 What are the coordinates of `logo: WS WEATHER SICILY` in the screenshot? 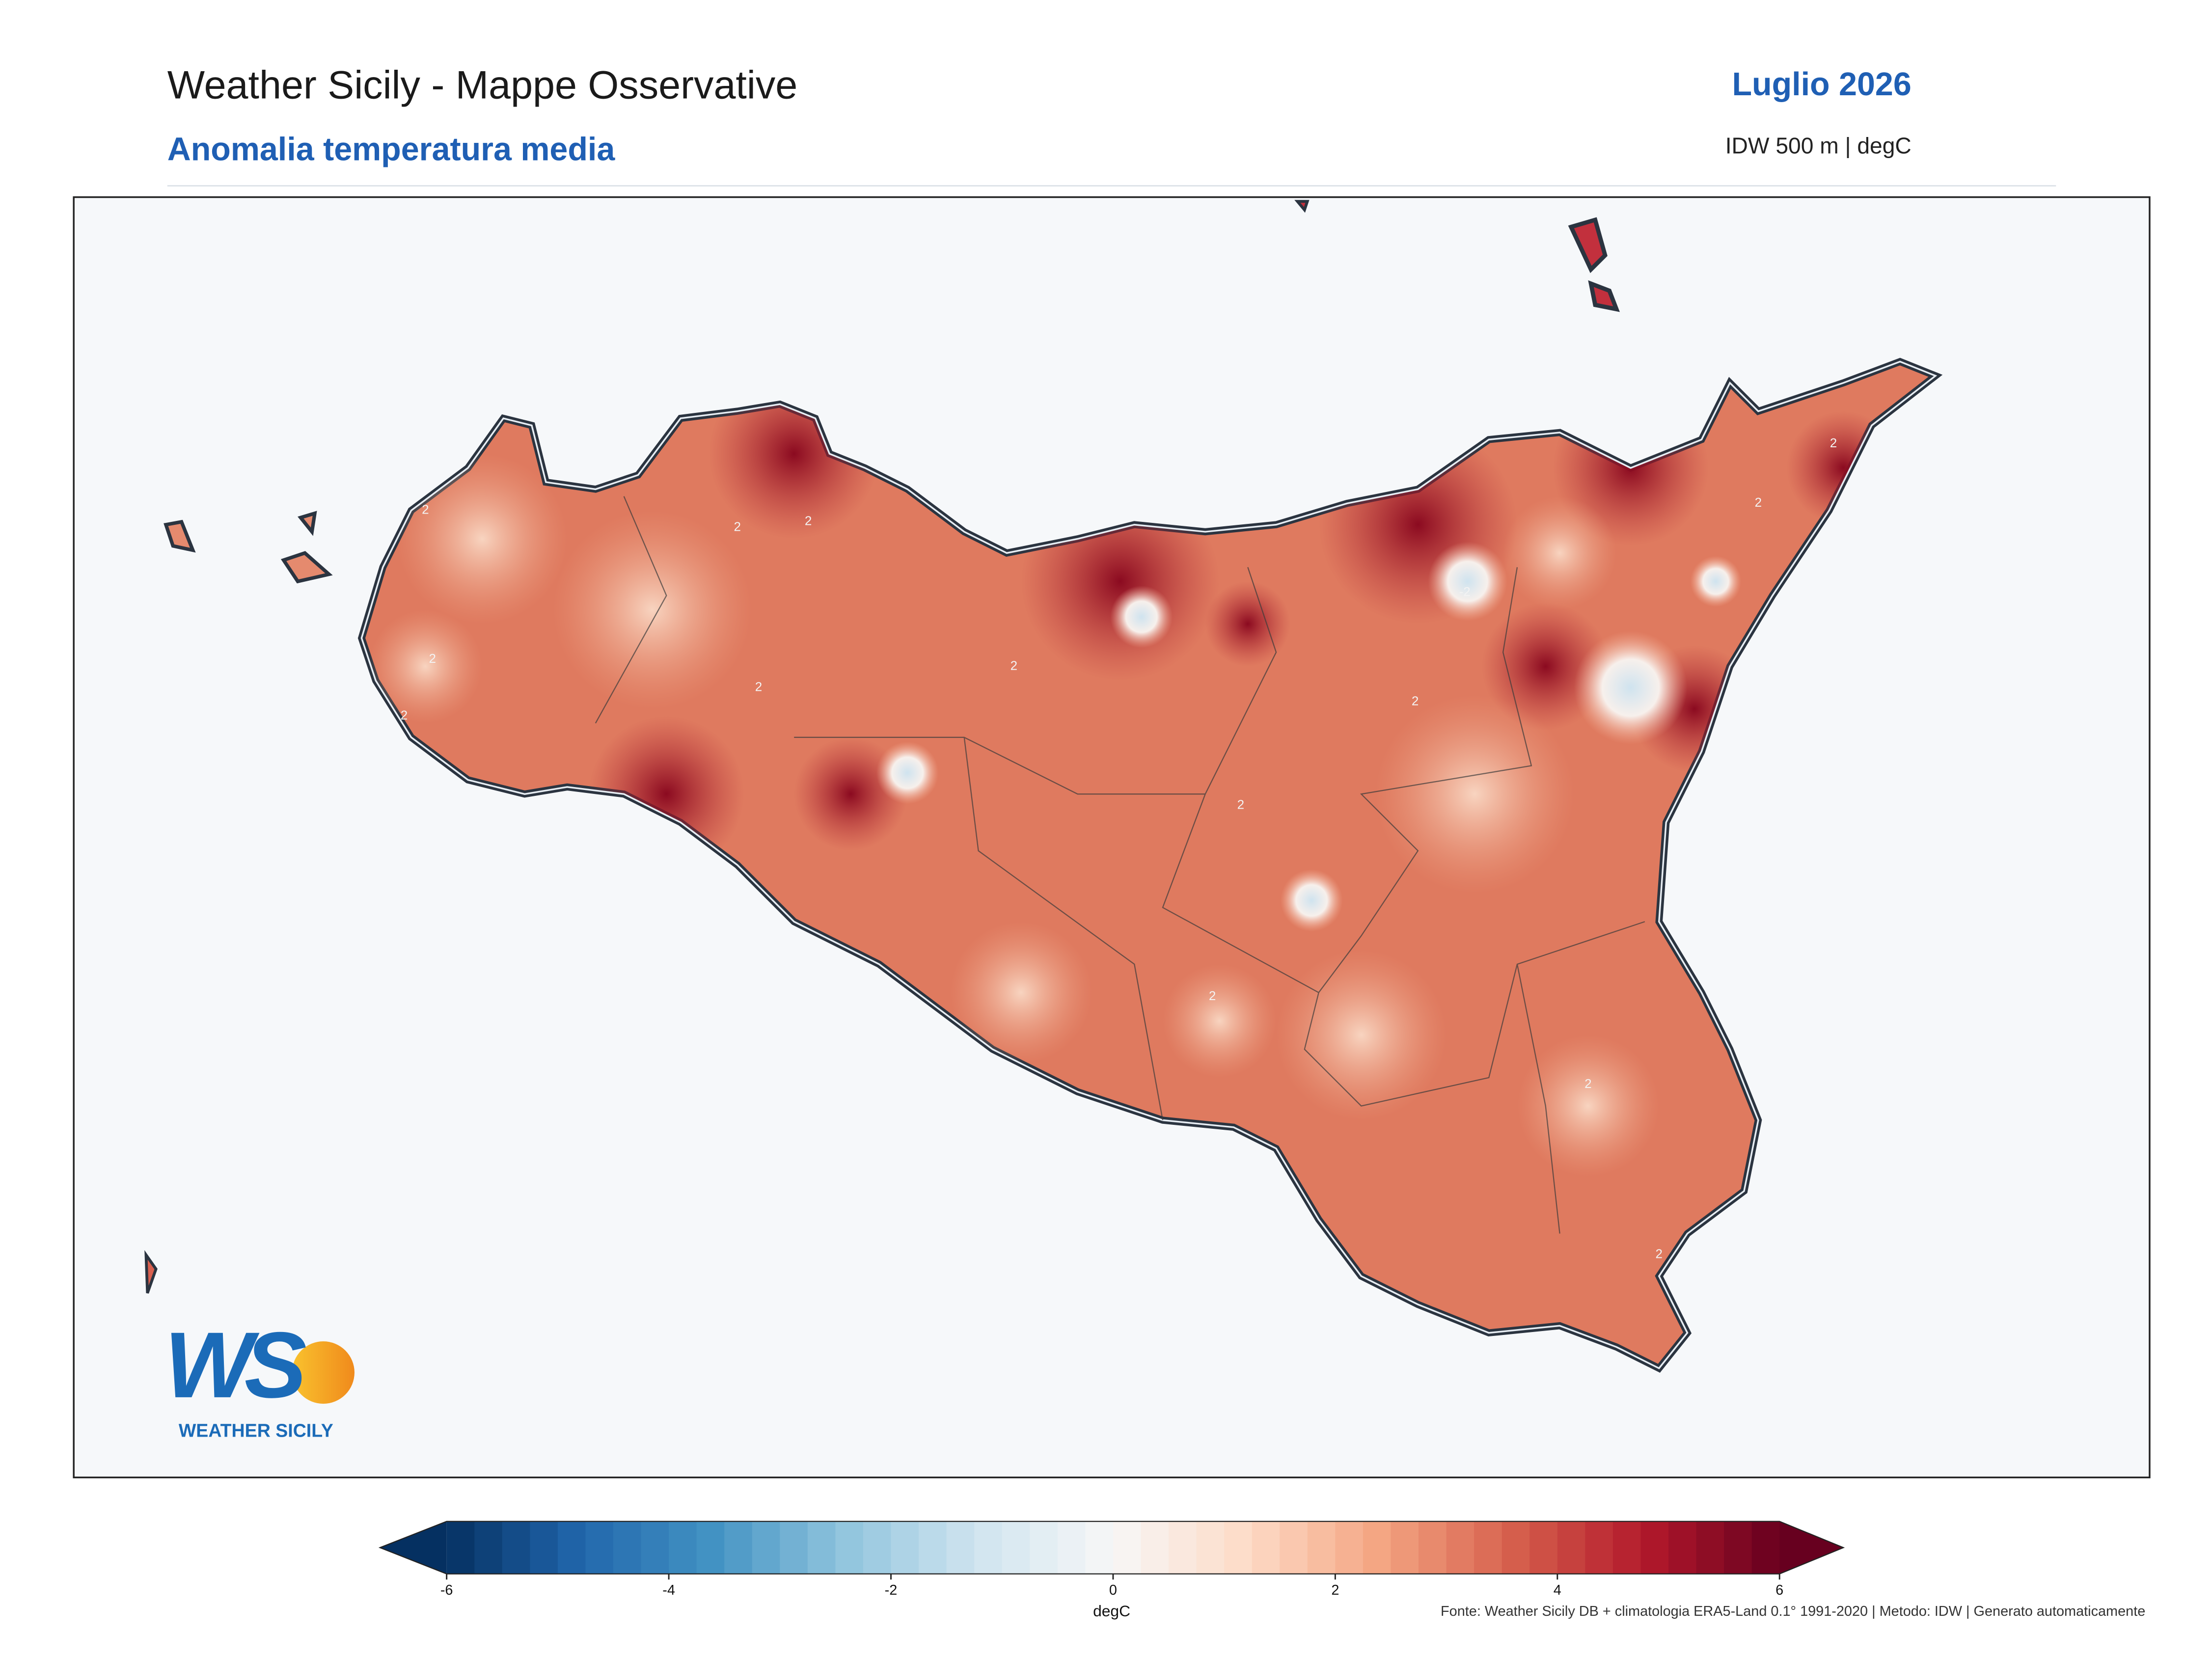 It's located at (259, 1377).